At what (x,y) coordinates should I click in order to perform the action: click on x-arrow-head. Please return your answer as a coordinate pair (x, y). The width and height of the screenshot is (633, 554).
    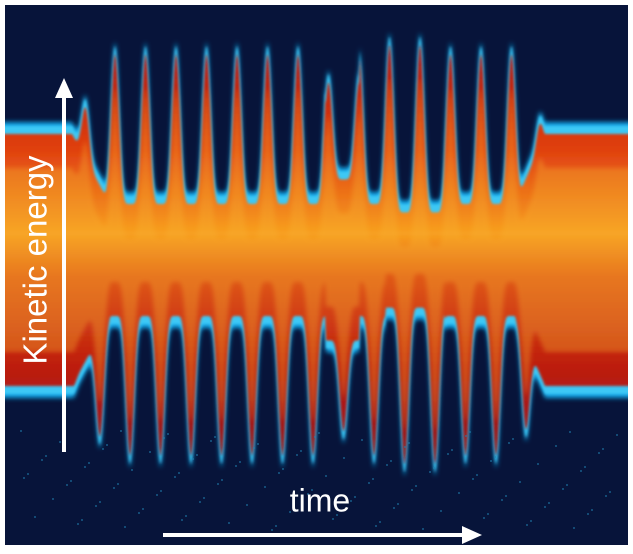
    Looking at the image, I should click on (472, 535).